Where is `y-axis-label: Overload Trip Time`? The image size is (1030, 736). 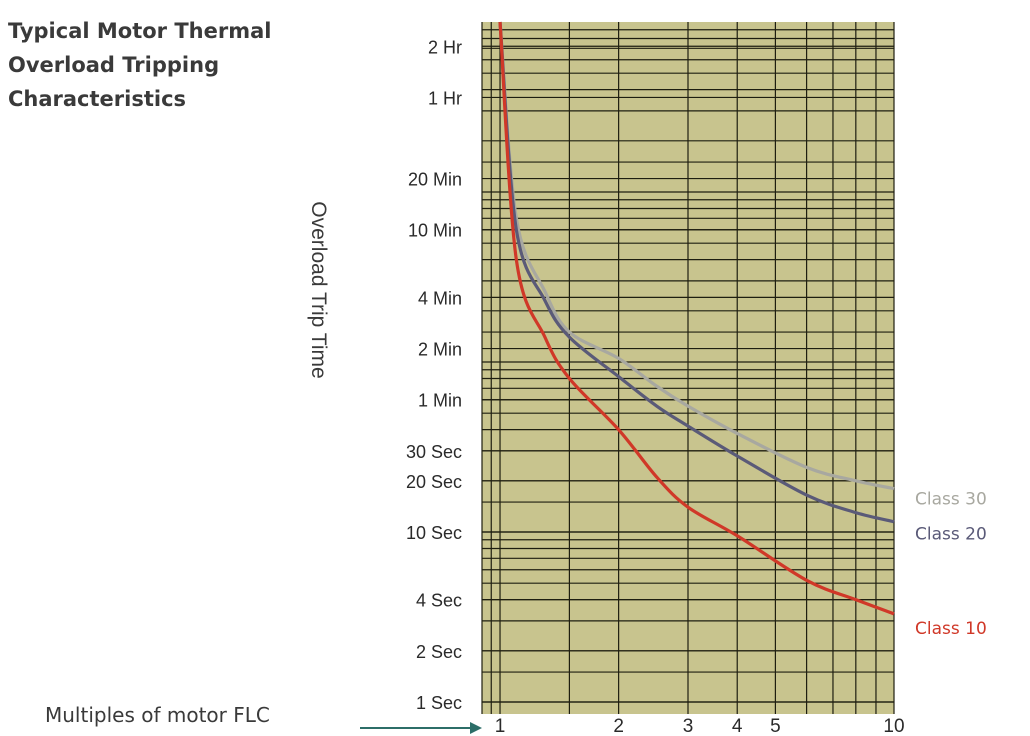 y-axis-label: Overload Trip Time is located at coordinates (318, 289).